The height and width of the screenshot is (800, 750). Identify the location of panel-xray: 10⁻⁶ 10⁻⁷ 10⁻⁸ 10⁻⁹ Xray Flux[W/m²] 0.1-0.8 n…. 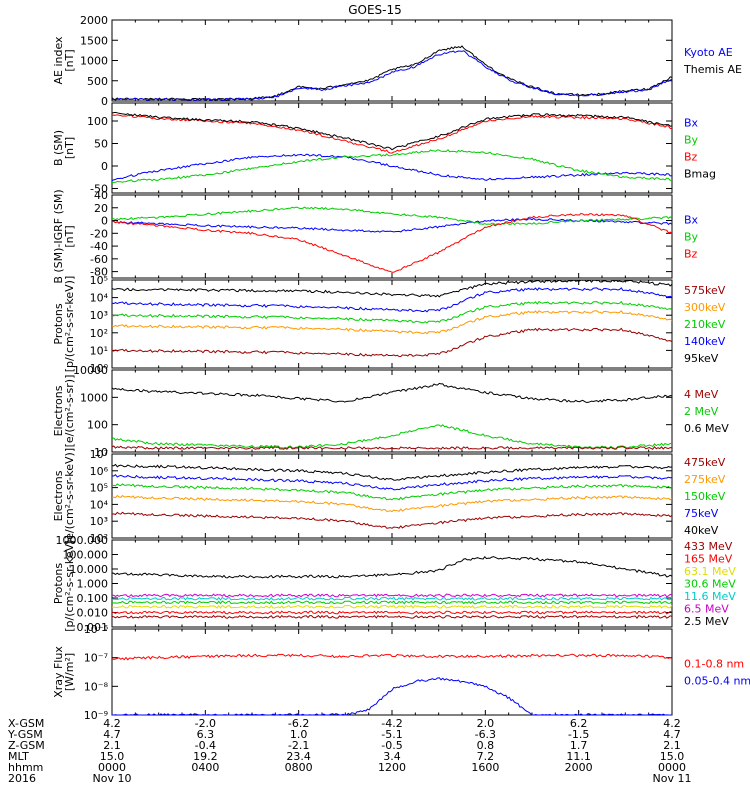
(401, 672).